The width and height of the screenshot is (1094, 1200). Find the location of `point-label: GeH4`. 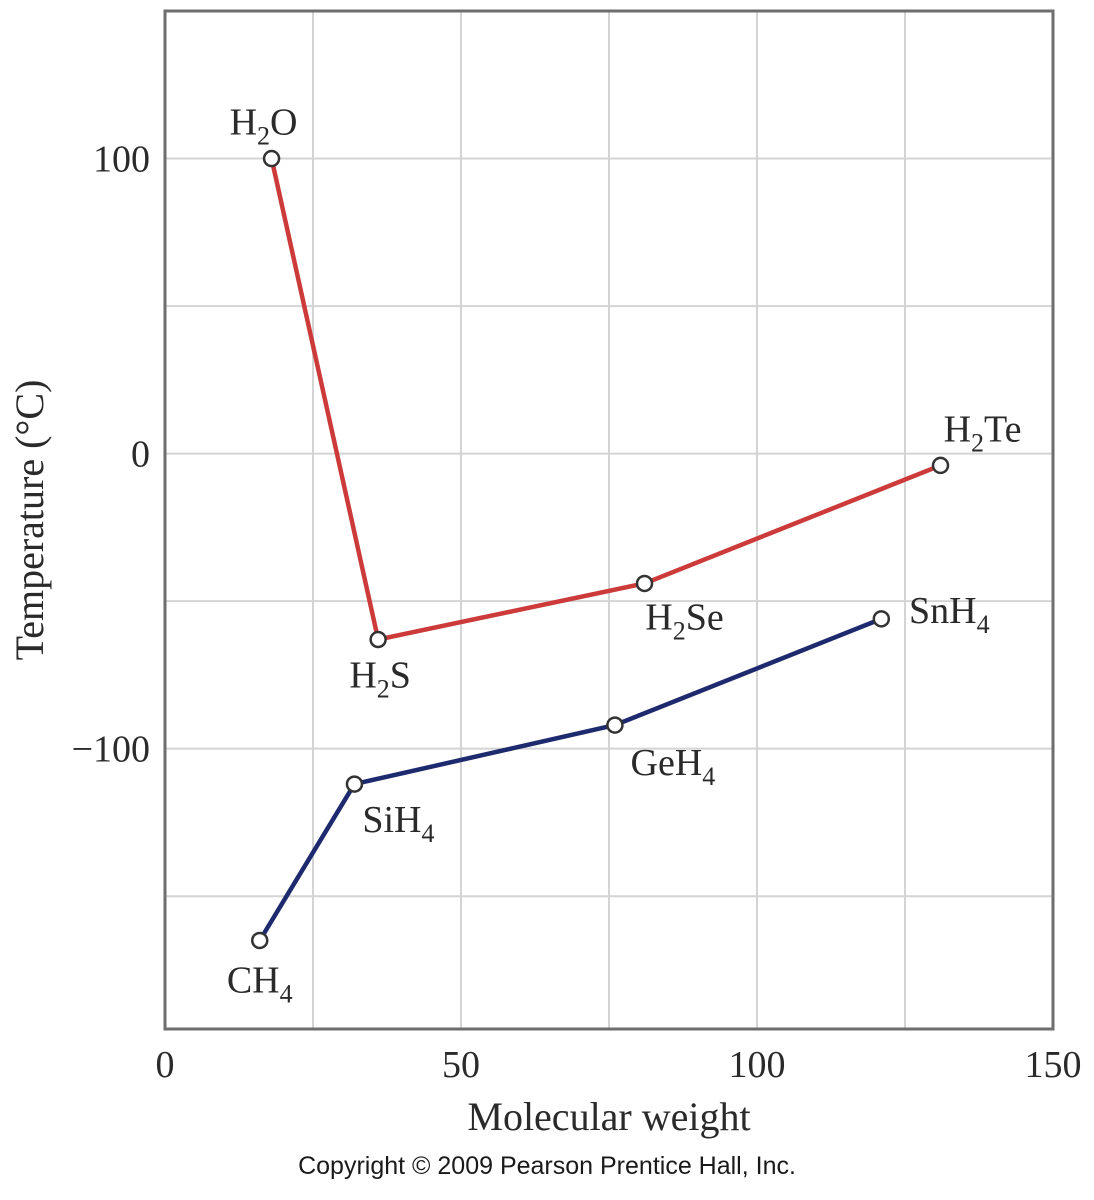

point-label: GeH4 is located at coordinates (673, 766).